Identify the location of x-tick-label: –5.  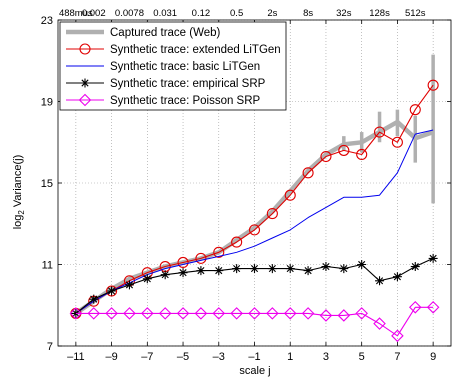
(183, 357).